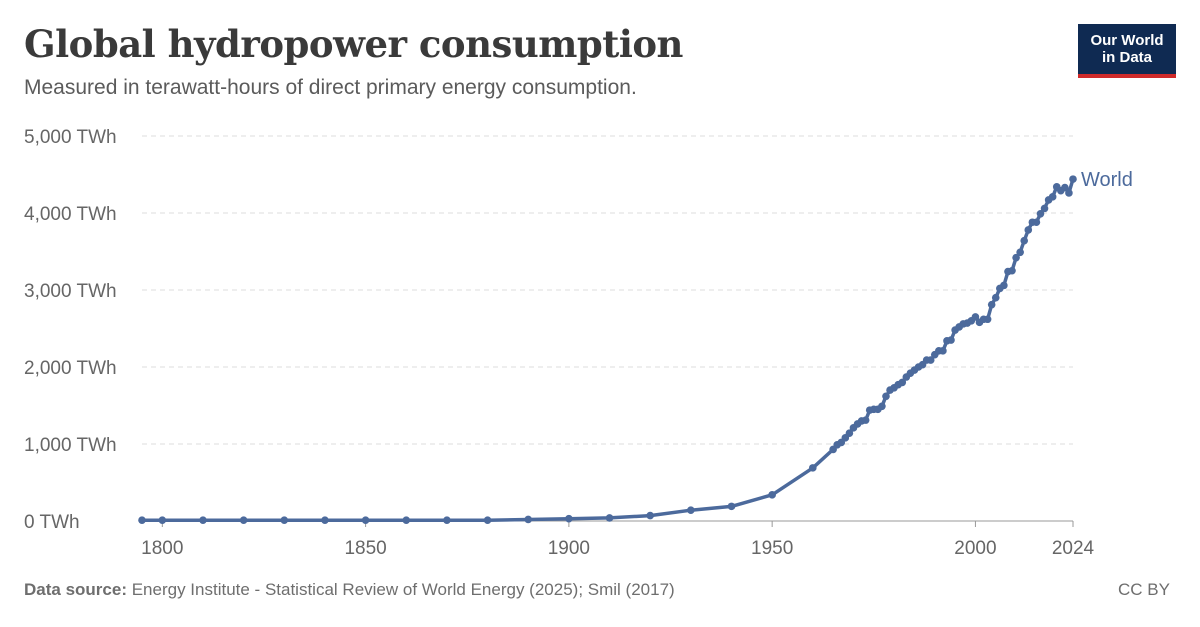  I want to click on y-tick-label: 1,000 TWh, so click(70, 445).